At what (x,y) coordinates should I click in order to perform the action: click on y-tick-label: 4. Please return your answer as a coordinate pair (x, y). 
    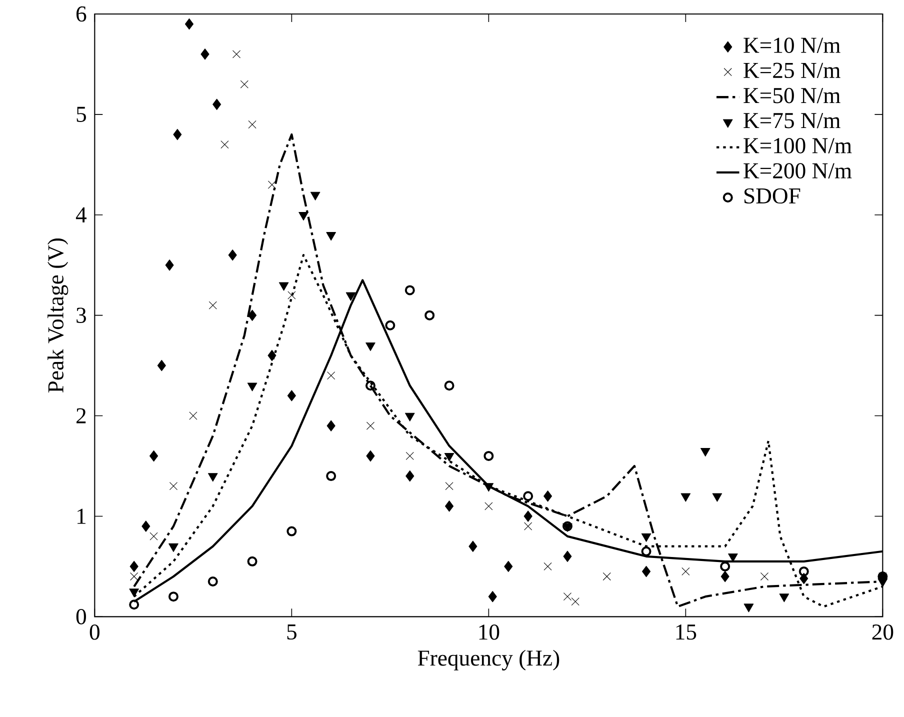
    Looking at the image, I should click on (81, 215).